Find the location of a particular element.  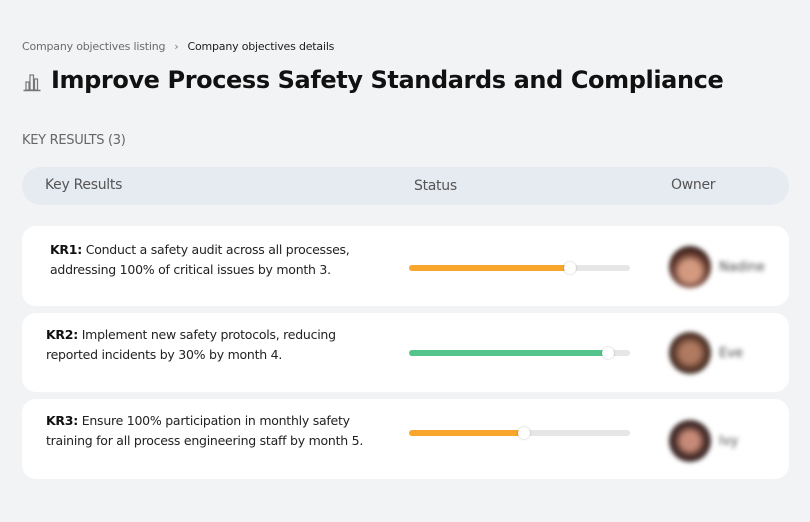

key-result-code: KR3: is located at coordinates (62, 420).